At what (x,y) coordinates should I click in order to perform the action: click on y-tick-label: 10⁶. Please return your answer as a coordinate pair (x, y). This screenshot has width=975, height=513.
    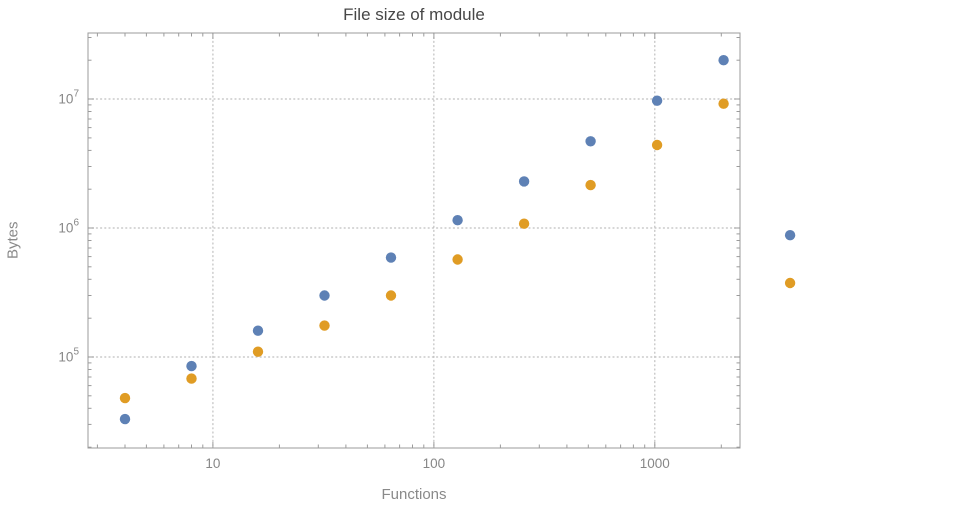
    Looking at the image, I should click on (68, 227).